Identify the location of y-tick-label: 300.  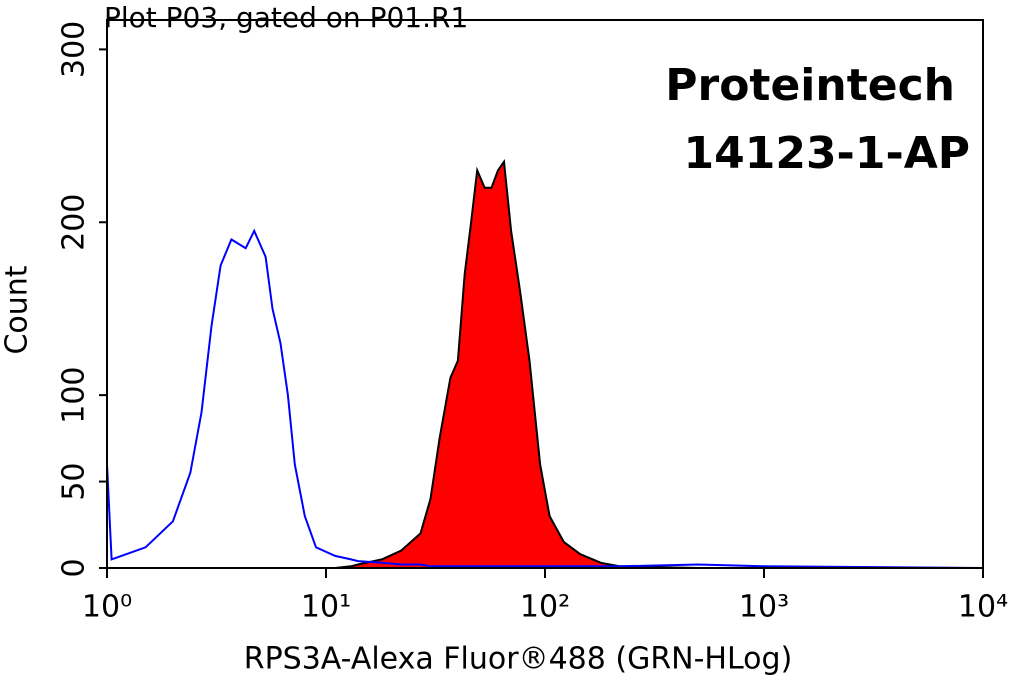
(74, 49).